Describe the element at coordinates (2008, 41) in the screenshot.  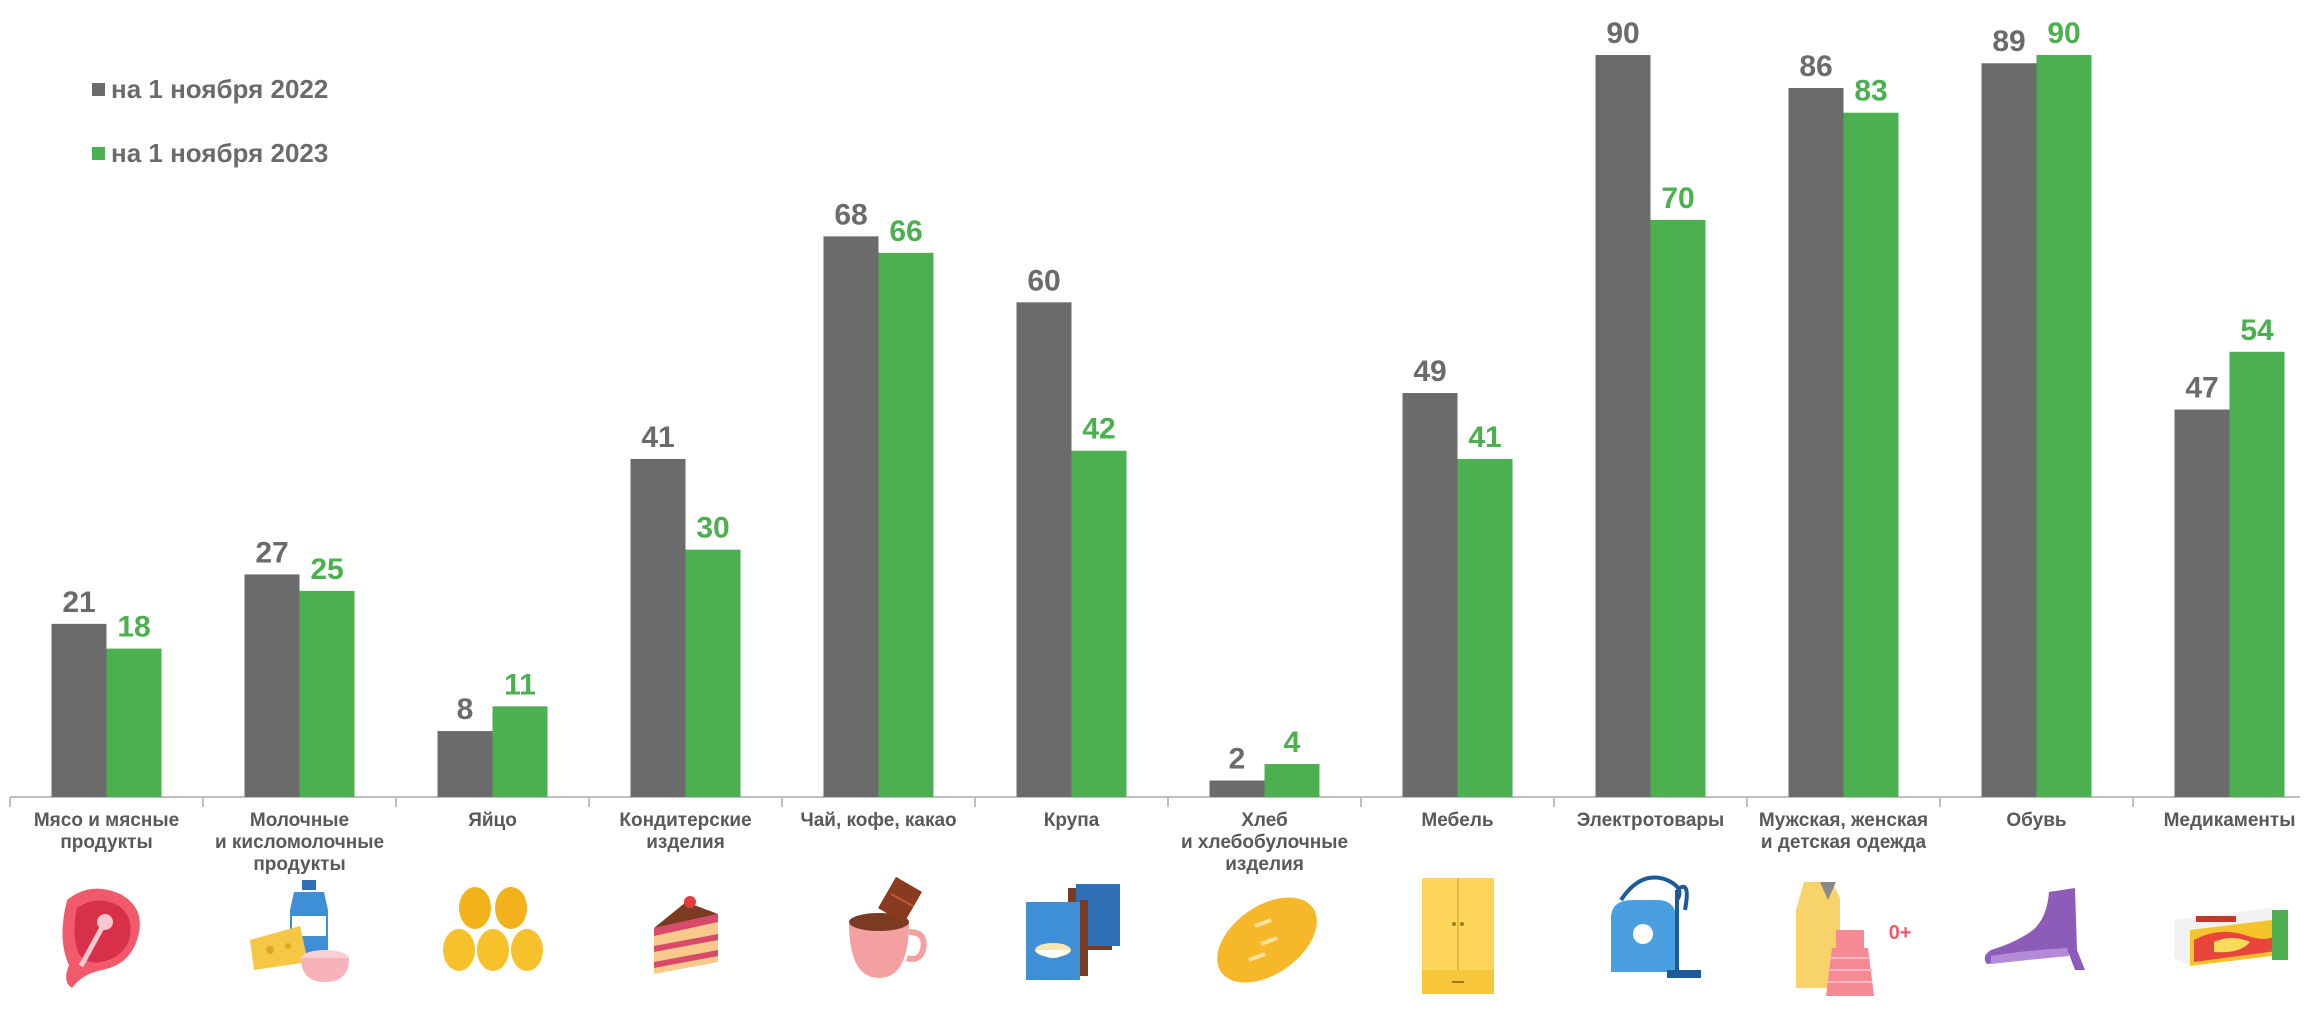
I see `data-label-2022: 89` at that location.